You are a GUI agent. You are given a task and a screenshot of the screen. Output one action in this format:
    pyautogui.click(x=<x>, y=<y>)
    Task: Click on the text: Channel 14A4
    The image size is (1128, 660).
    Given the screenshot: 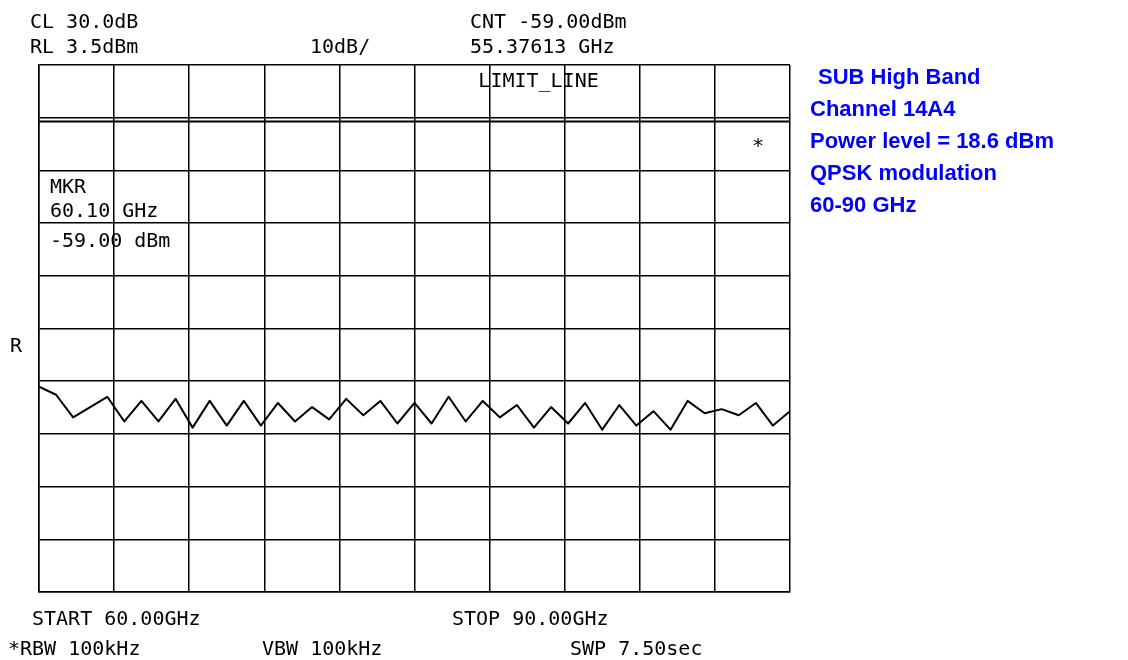 What is the action you would take?
    pyautogui.click(x=883, y=108)
    